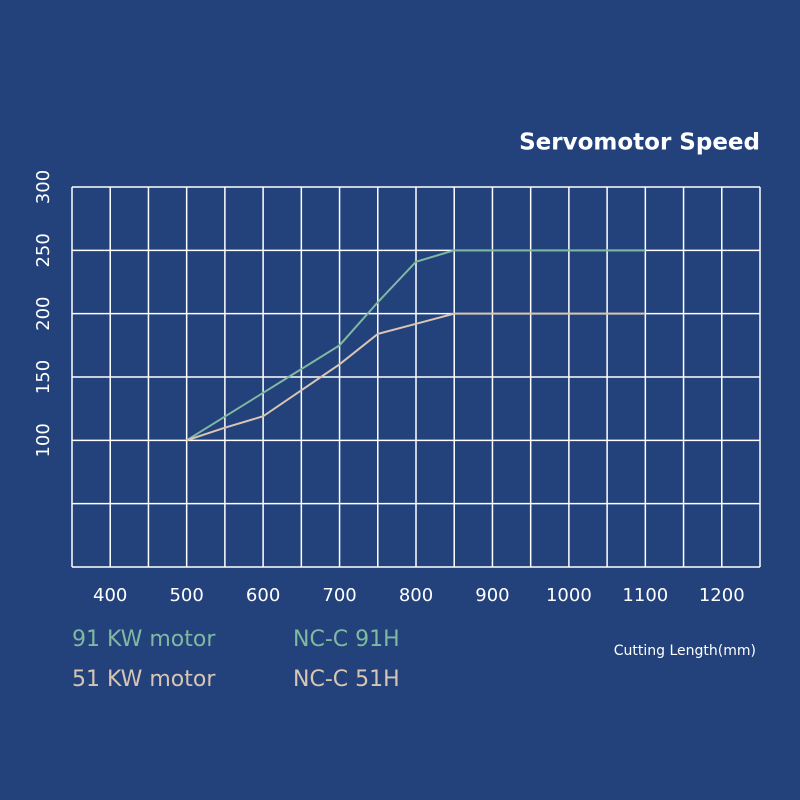  What do you see at coordinates (346, 679) in the screenshot?
I see `legend-label: NC-C 51H` at bounding box center [346, 679].